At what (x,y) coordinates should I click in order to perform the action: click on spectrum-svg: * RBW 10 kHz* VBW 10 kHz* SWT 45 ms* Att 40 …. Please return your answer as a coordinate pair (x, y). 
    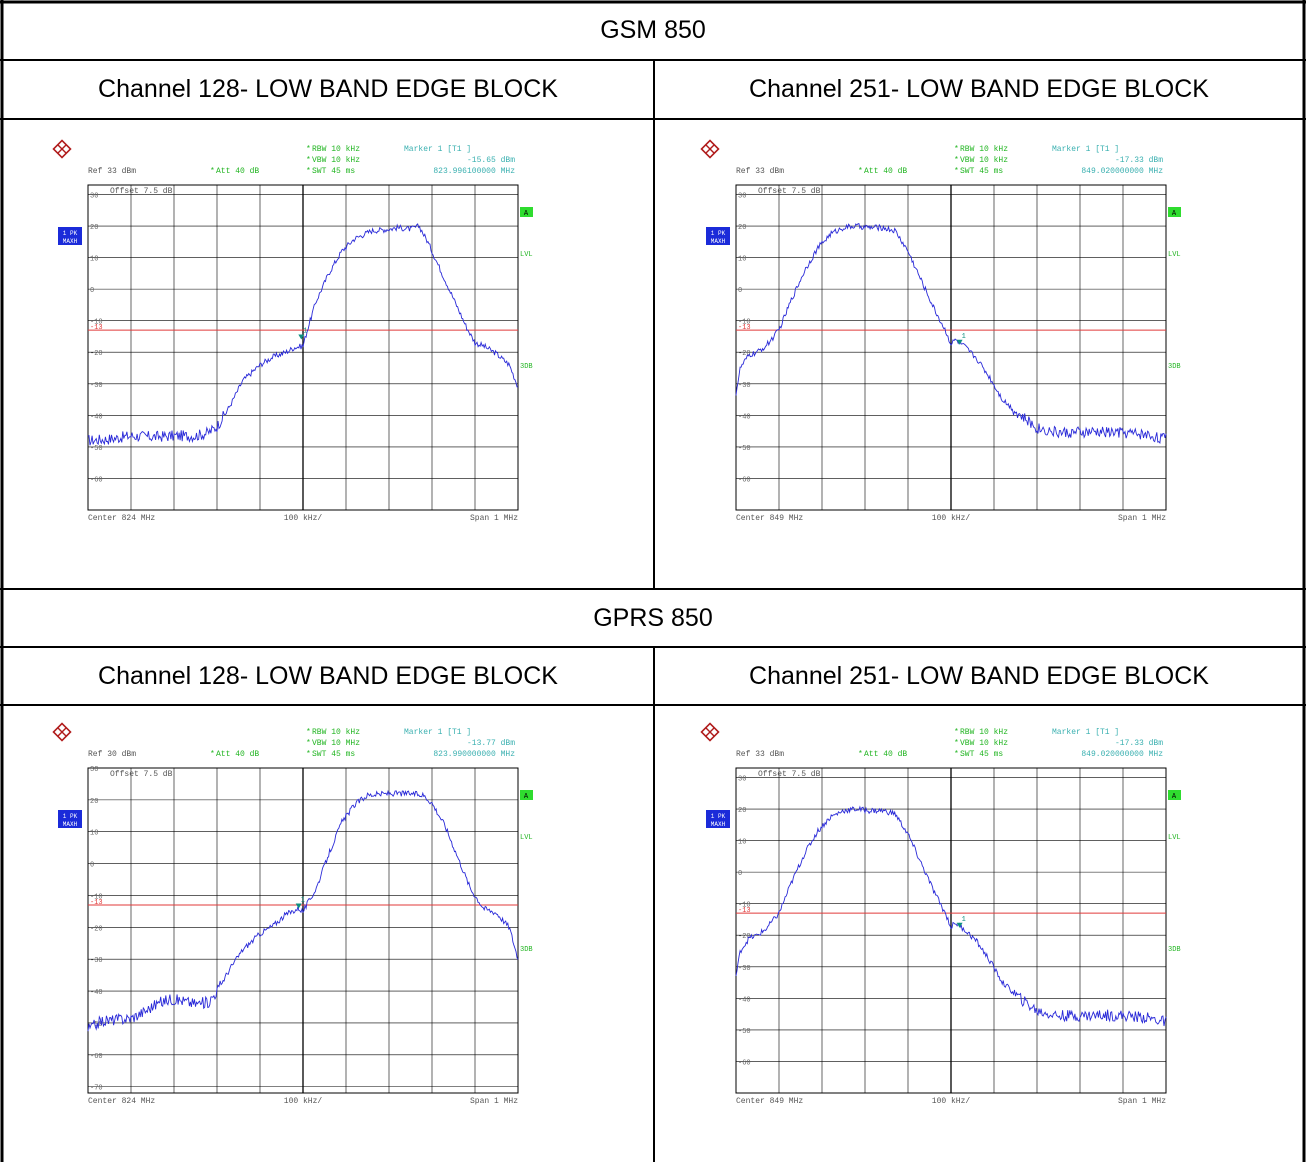
    Looking at the image, I should click on (940, 331).